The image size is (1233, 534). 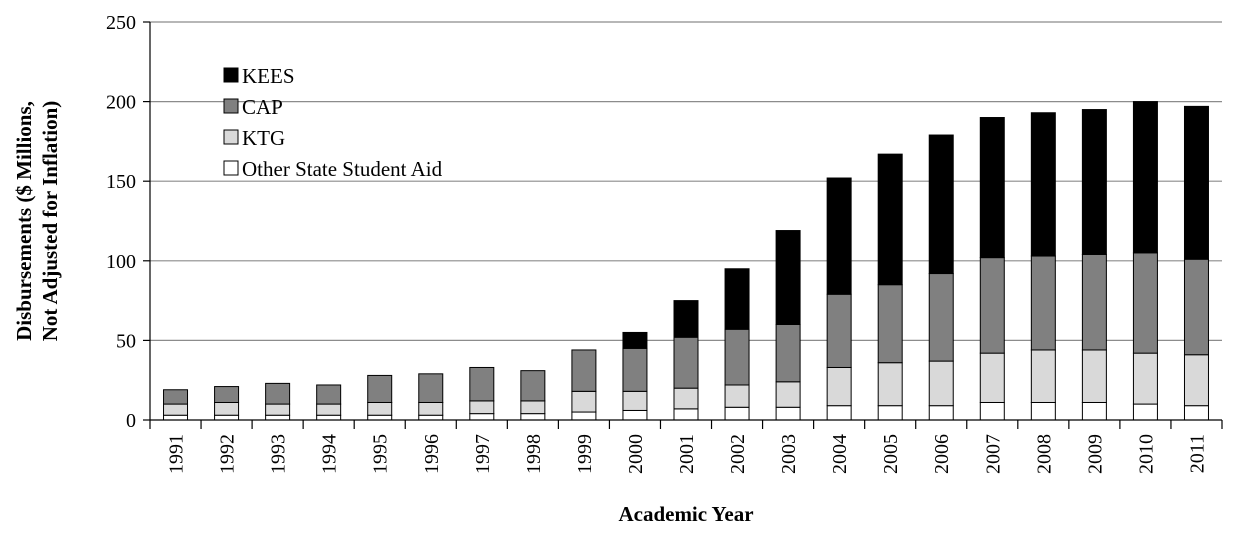 What do you see at coordinates (1094, 376) in the screenshot?
I see `bar-segment-ktg-2009` at bounding box center [1094, 376].